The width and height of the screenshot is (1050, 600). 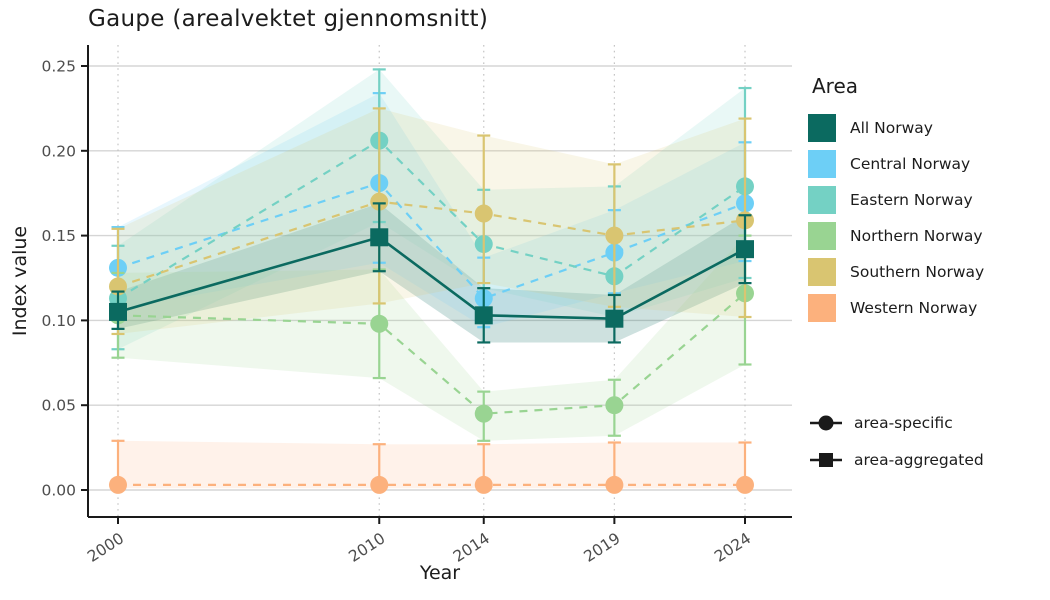 I want to click on square-marker-icon, so click(x=826, y=459).